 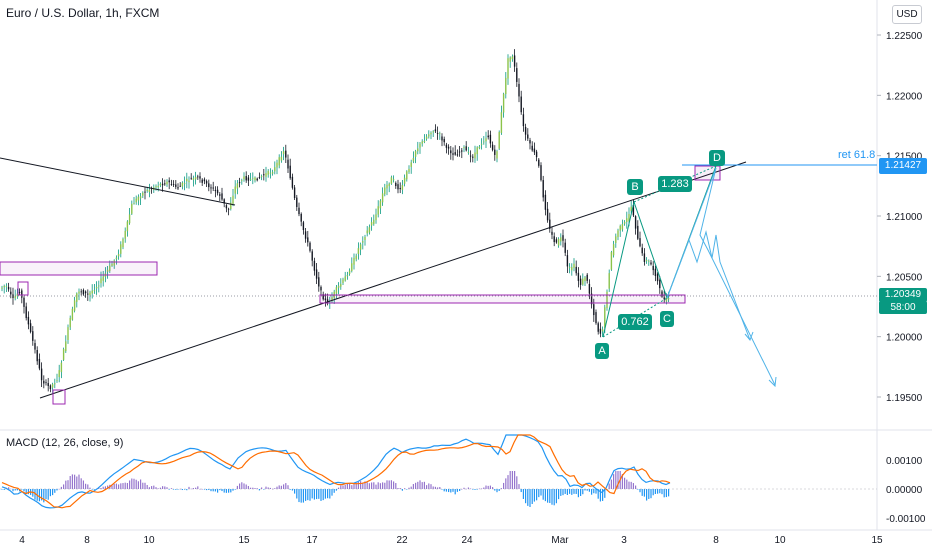 What do you see at coordinates (749, 336) in the screenshot?
I see `arrow-head-icon` at bounding box center [749, 336].